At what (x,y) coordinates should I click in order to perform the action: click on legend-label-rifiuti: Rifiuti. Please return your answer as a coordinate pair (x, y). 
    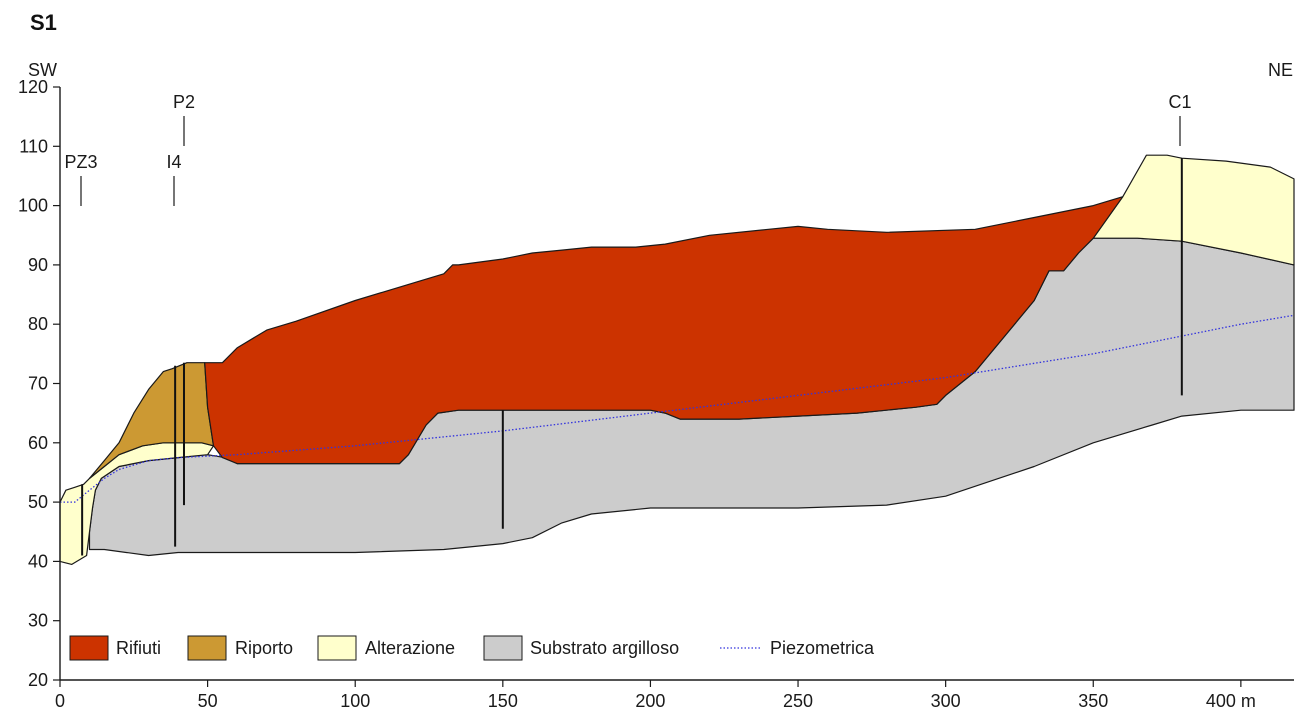
    Looking at the image, I should click on (138, 648).